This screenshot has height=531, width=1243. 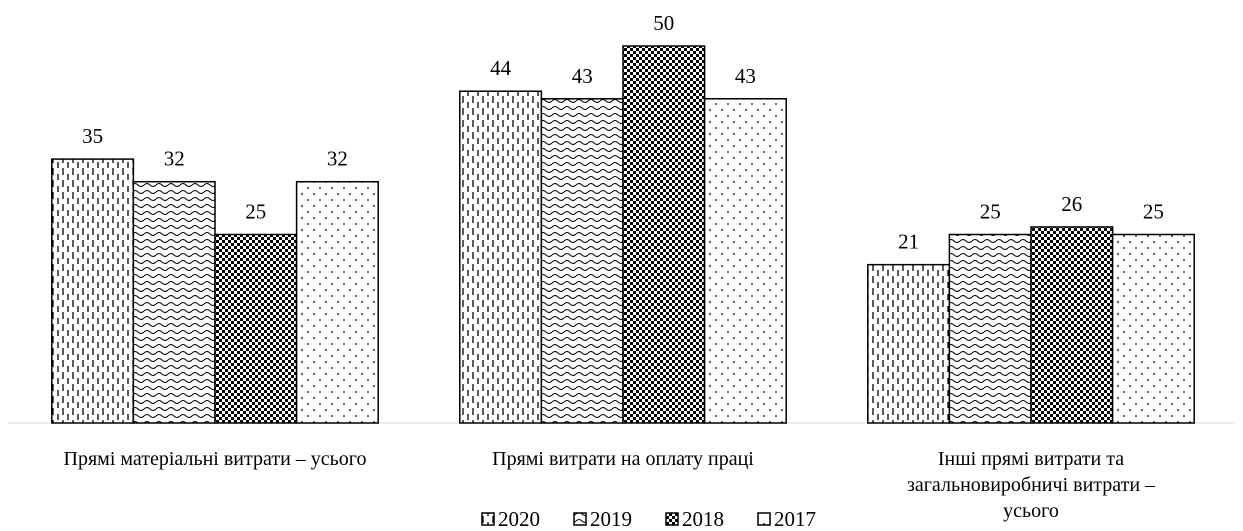 What do you see at coordinates (1071, 204) in the screenshot?
I see `data-label: 26` at bounding box center [1071, 204].